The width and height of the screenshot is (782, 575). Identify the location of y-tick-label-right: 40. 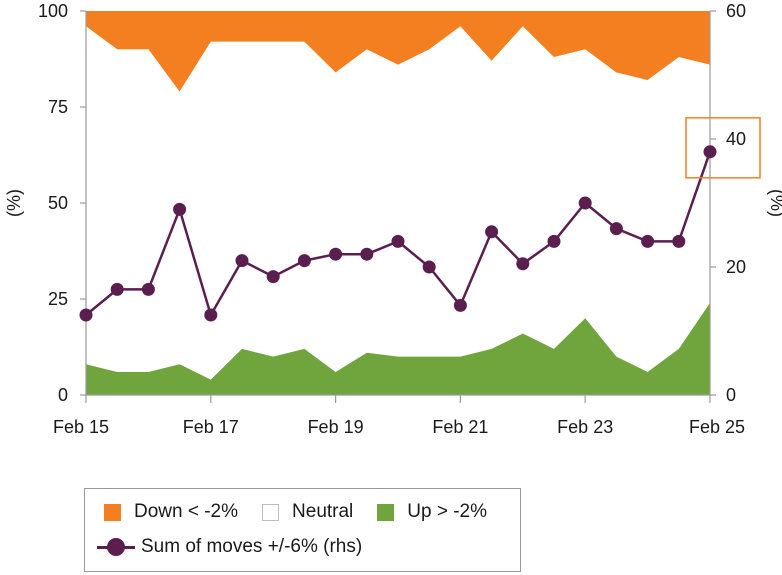
(736, 139).